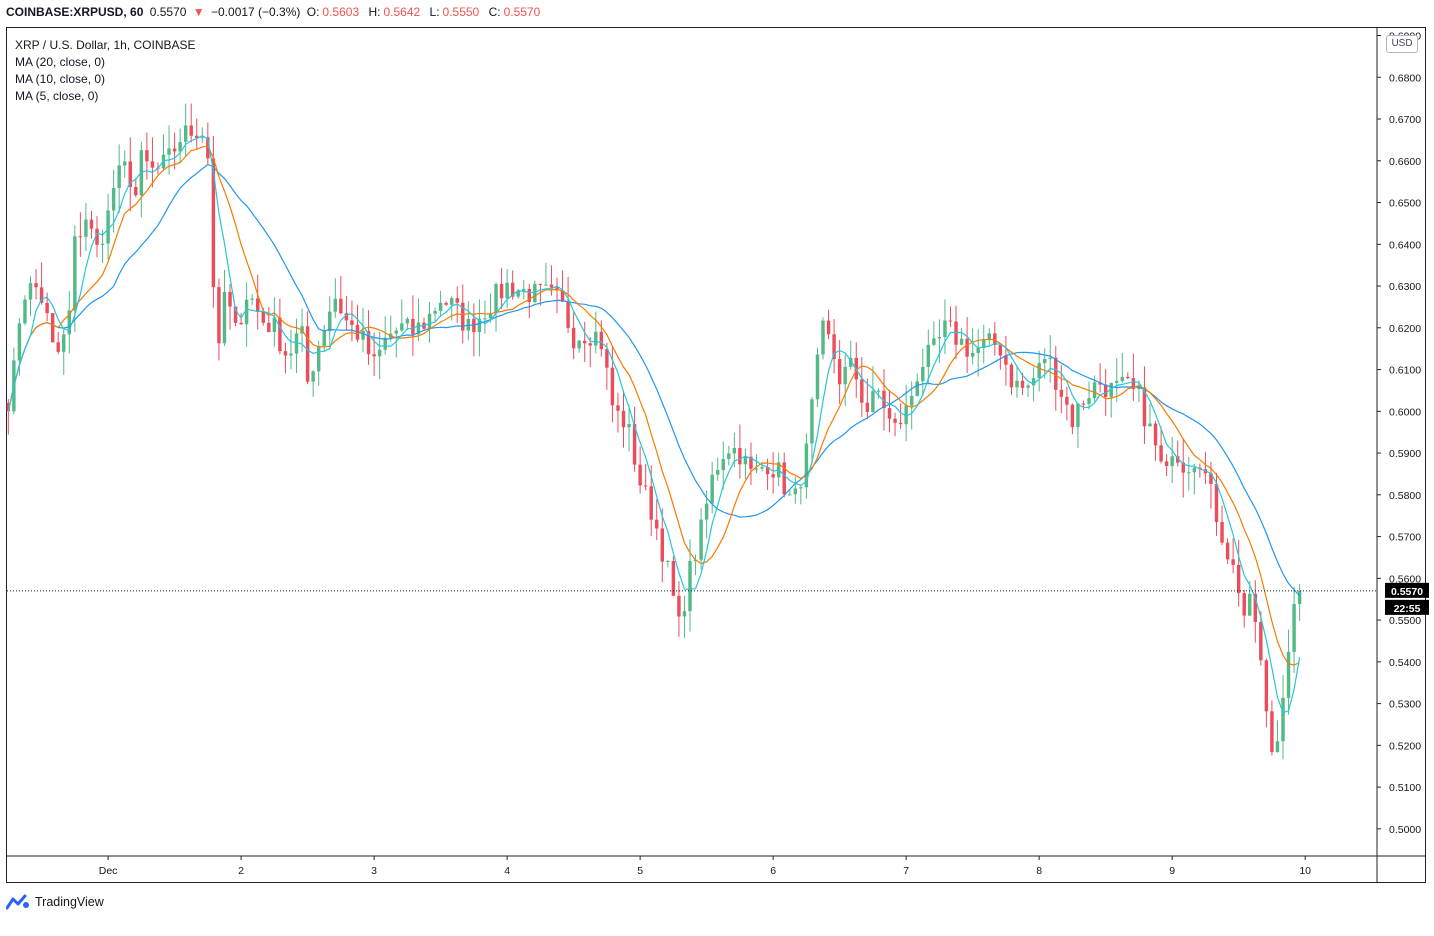 The width and height of the screenshot is (1434, 936). I want to click on legend-ma20: MA (20, close, 0), so click(60, 62).